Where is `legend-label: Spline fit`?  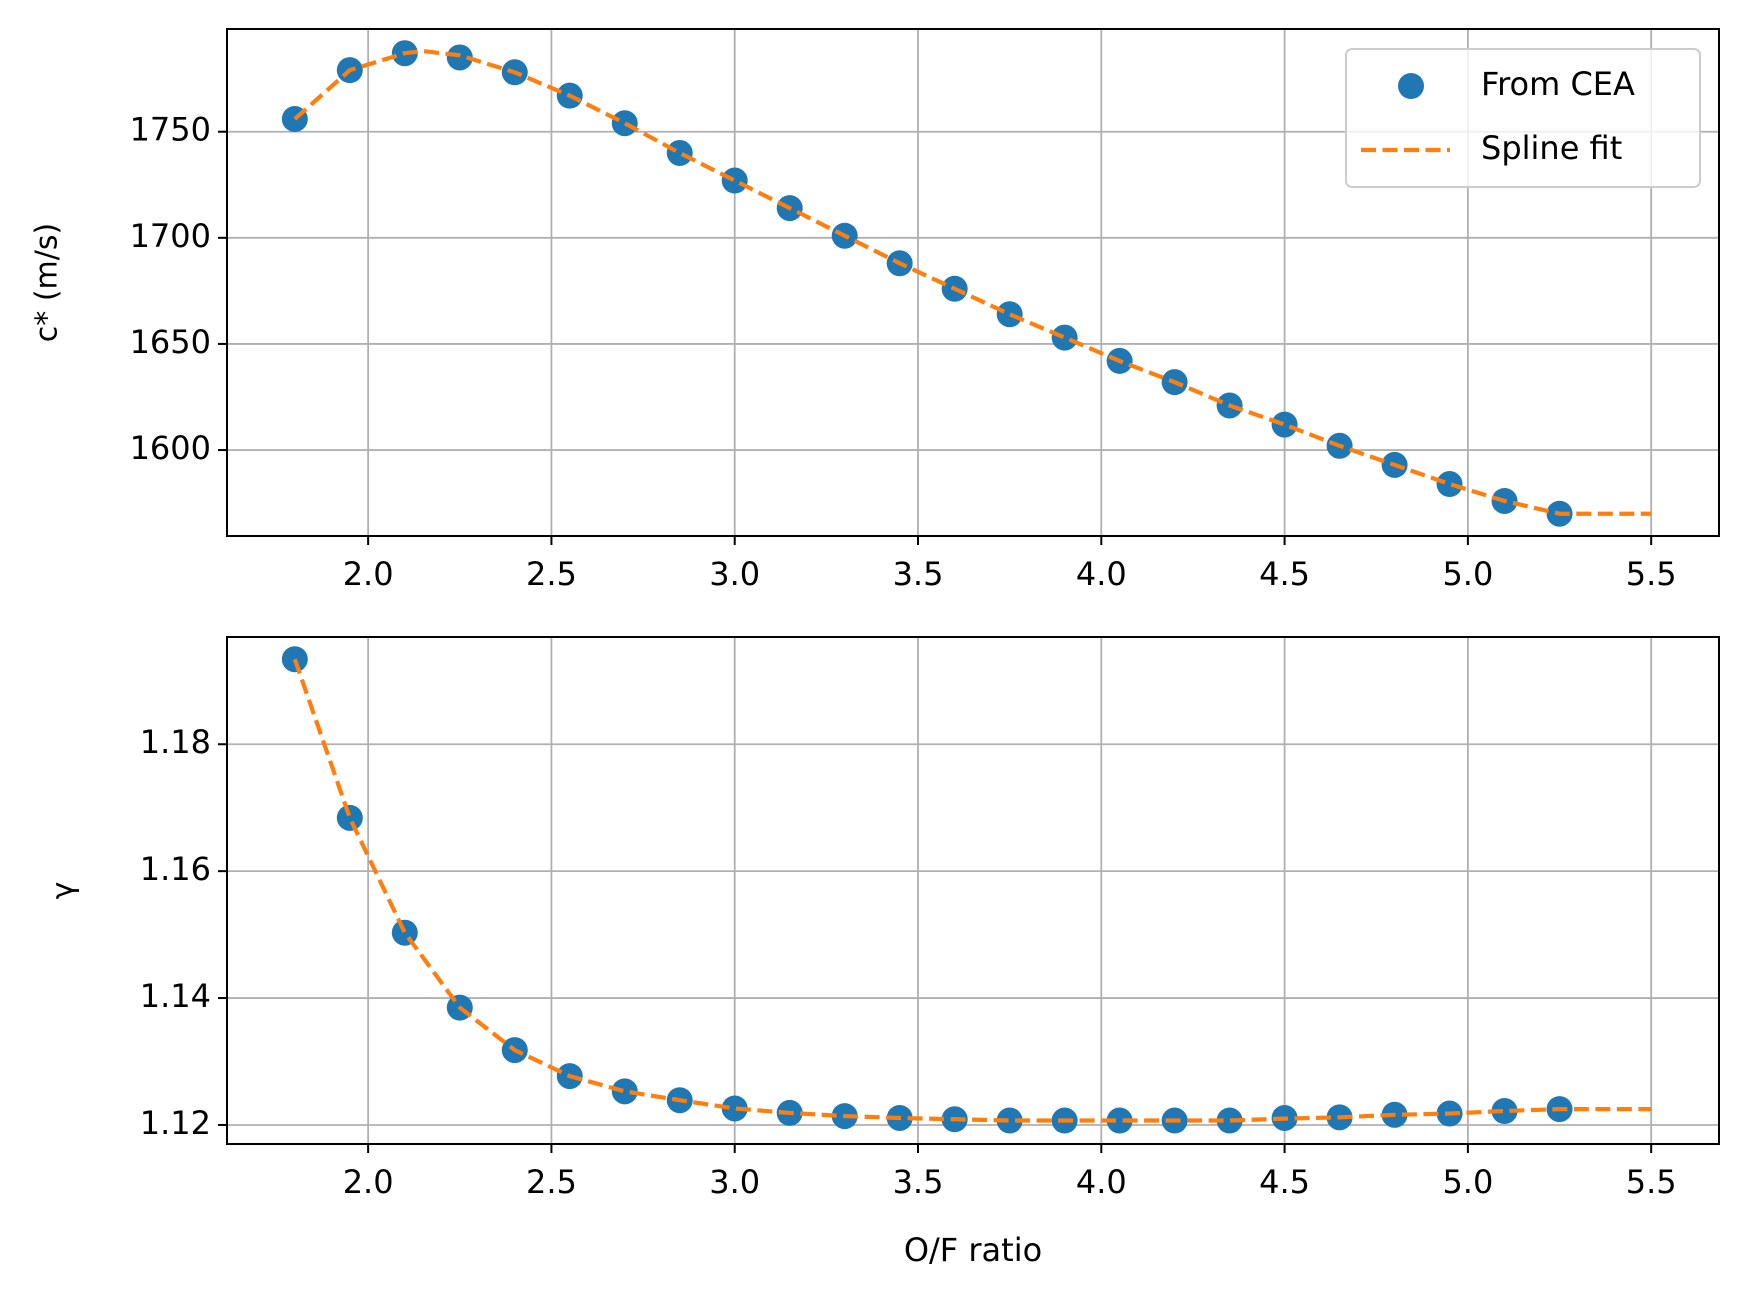 legend-label: Spline fit is located at coordinates (1551, 148).